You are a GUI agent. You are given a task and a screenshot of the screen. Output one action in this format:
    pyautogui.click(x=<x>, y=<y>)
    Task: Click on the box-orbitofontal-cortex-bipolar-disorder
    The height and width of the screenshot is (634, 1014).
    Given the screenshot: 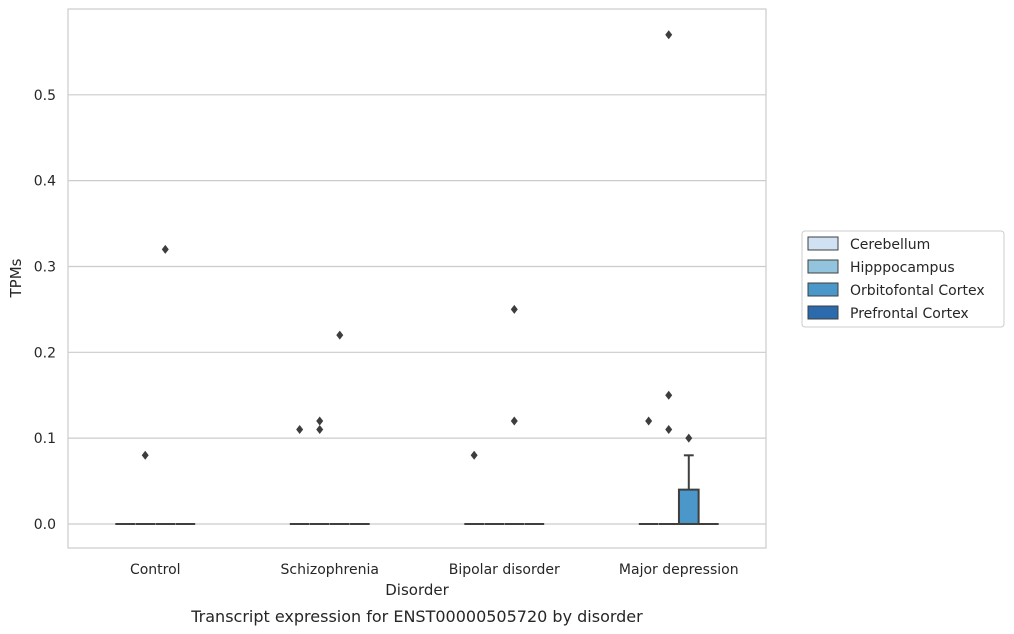 What is the action you would take?
    pyautogui.click(x=514, y=414)
    